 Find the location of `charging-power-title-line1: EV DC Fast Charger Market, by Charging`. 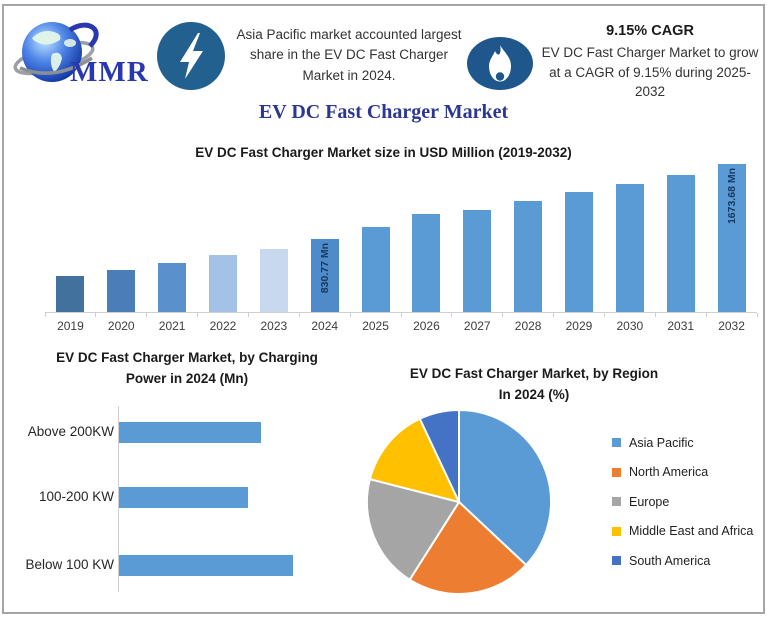

charging-power-title-line1: EV DC Fast Charger Market, by Charging is located at coordinates (187, 357).